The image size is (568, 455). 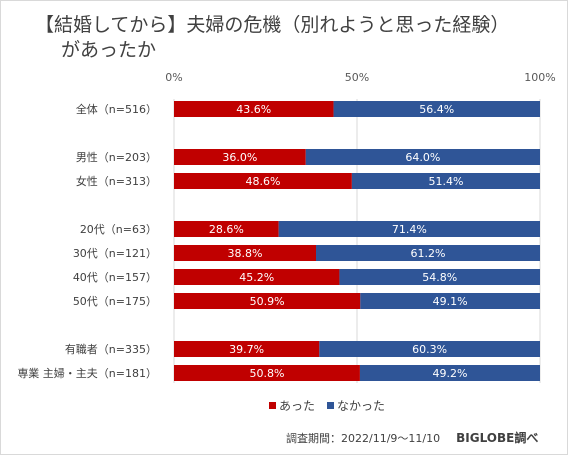 I want to click on chart-title-line1: 【結婚してから】夫婦の危機（別れようと思った経験）, so click(x=272, y=25).